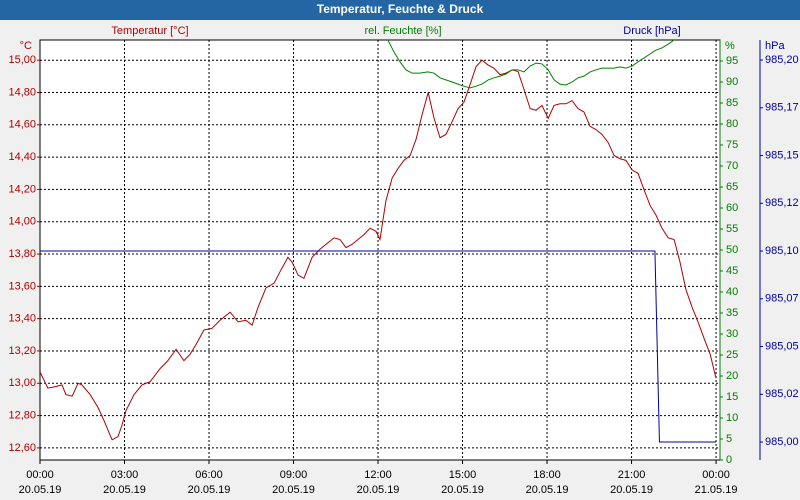 This screenshot has height=500, width=800. I want to click on y2-tick-label: 25, so click(732, 355).